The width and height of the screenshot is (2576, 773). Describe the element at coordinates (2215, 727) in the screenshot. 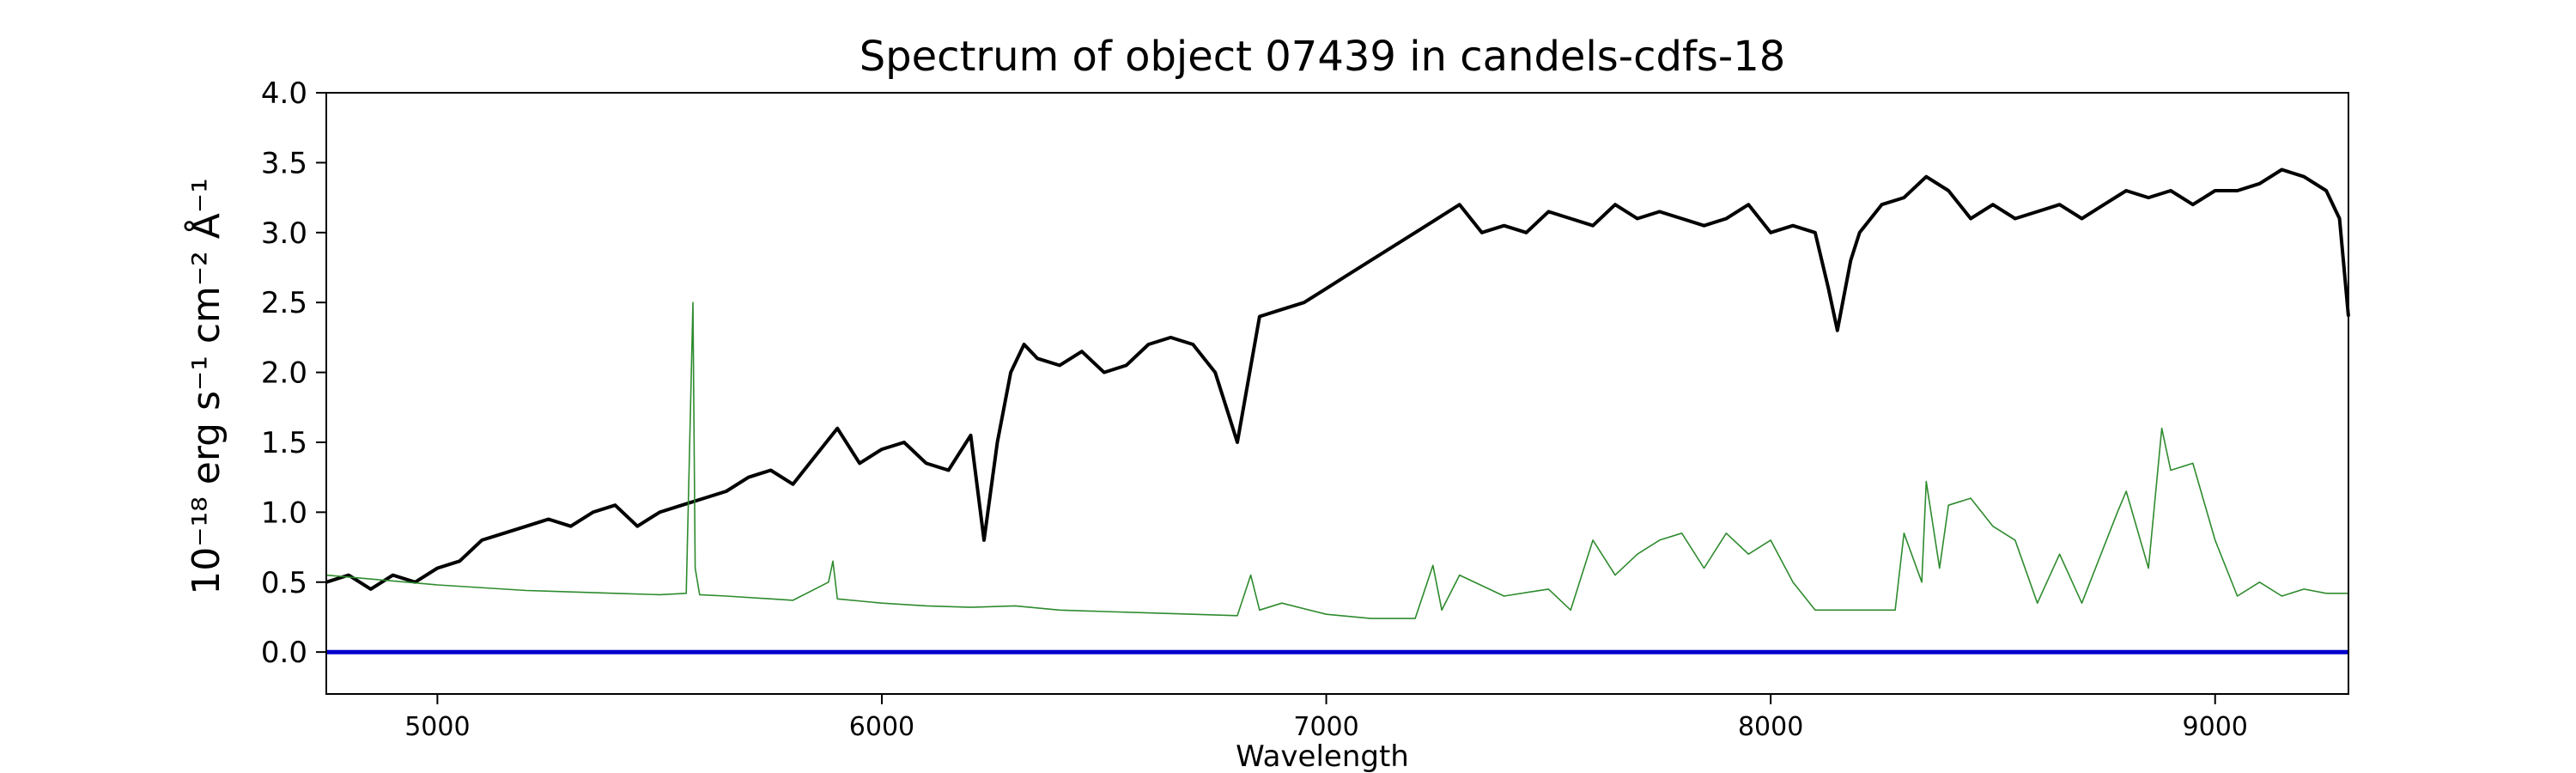

I see `x-tick-label: 9000` at that location.